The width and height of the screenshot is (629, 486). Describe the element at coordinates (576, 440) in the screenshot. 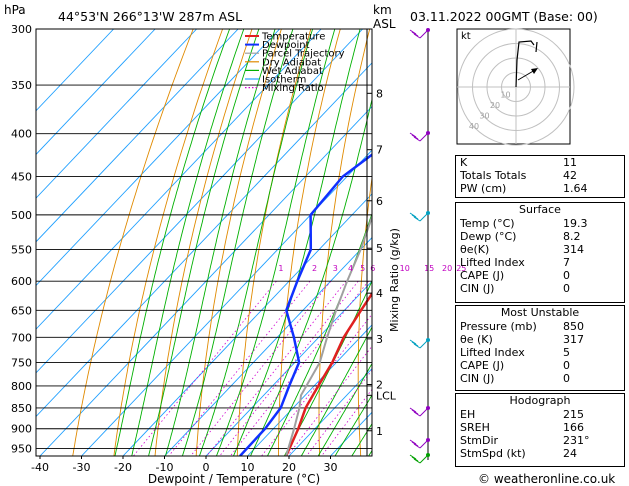

I see `row-value: 231°` at that location.